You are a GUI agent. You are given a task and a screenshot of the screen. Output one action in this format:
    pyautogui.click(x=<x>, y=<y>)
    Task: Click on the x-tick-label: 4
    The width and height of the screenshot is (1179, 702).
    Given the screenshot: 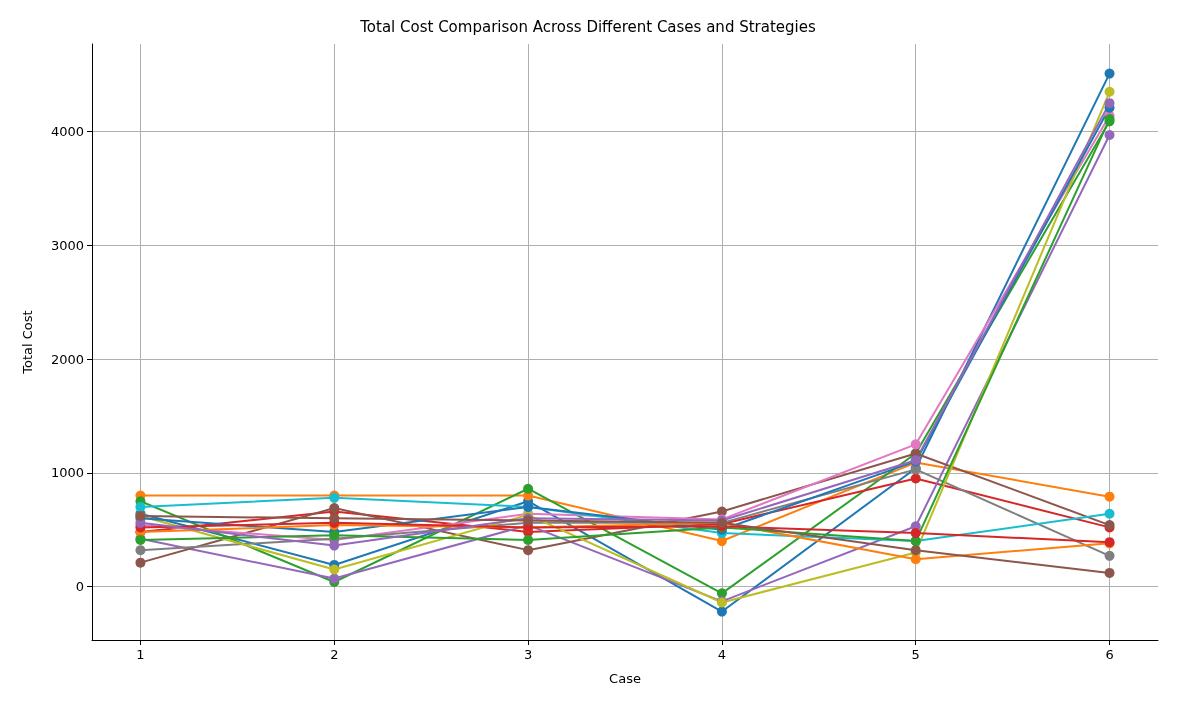 What is the action you would take?
    pyautogui.click(x=722, y=654)
    